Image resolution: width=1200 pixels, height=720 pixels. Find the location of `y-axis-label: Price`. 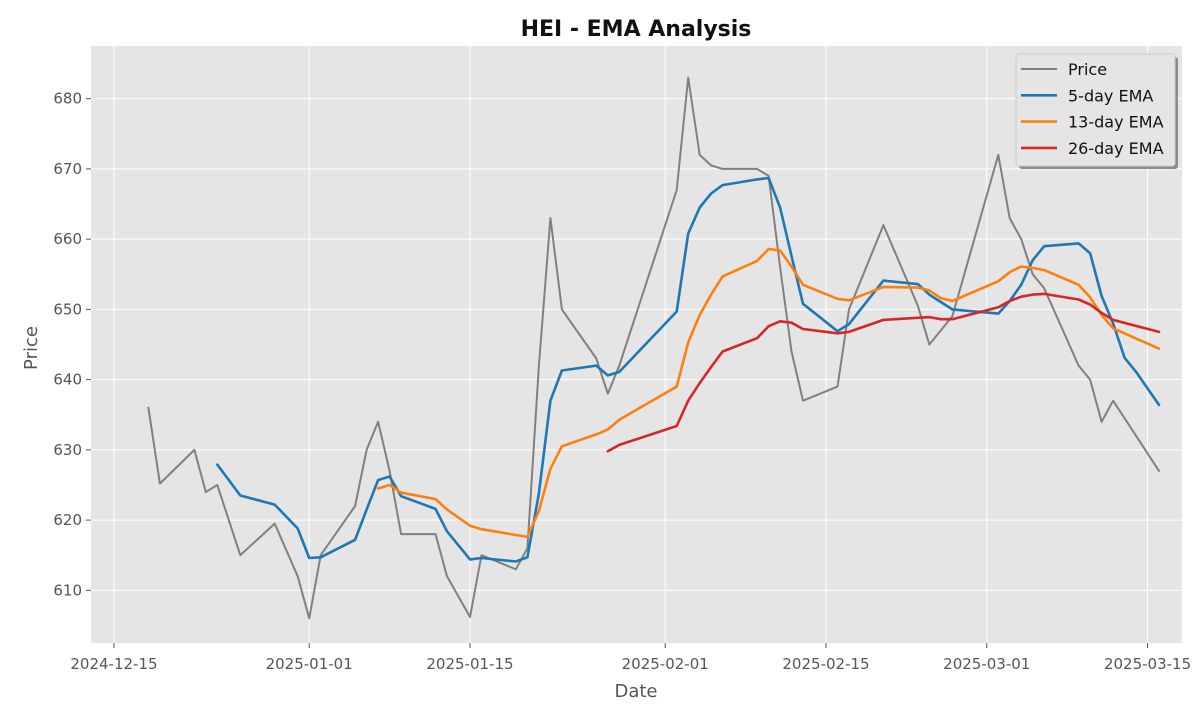

y-axis-label: Price is located at coordinates (31, 348).